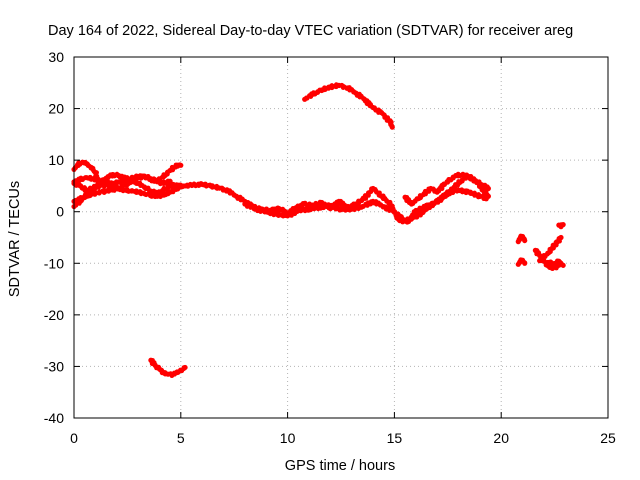  What do you see at coordinates (168, 368) in the screenshot?
I see `track-low` at bounding box center [168, 368].